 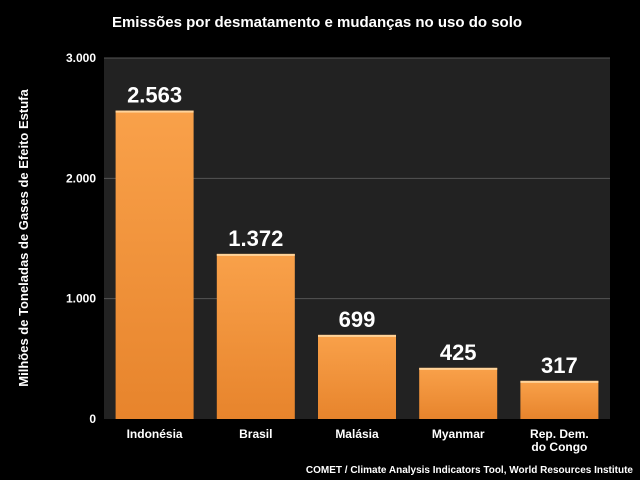 What do you see at coordinates (81, 299) in the screenshot?
I see `y-tick-label: 1.000` at bounding box center [81, 299].